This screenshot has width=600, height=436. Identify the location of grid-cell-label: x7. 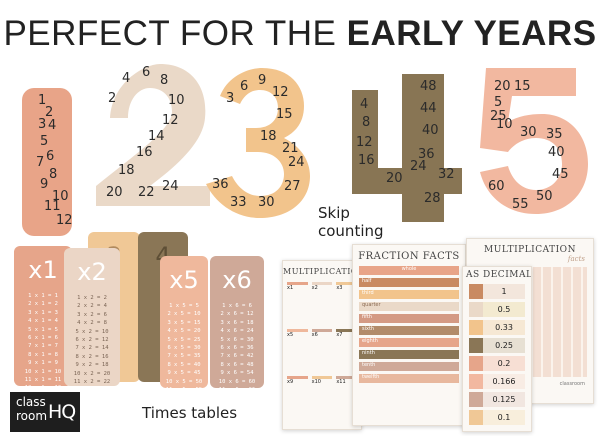
(339, 335).